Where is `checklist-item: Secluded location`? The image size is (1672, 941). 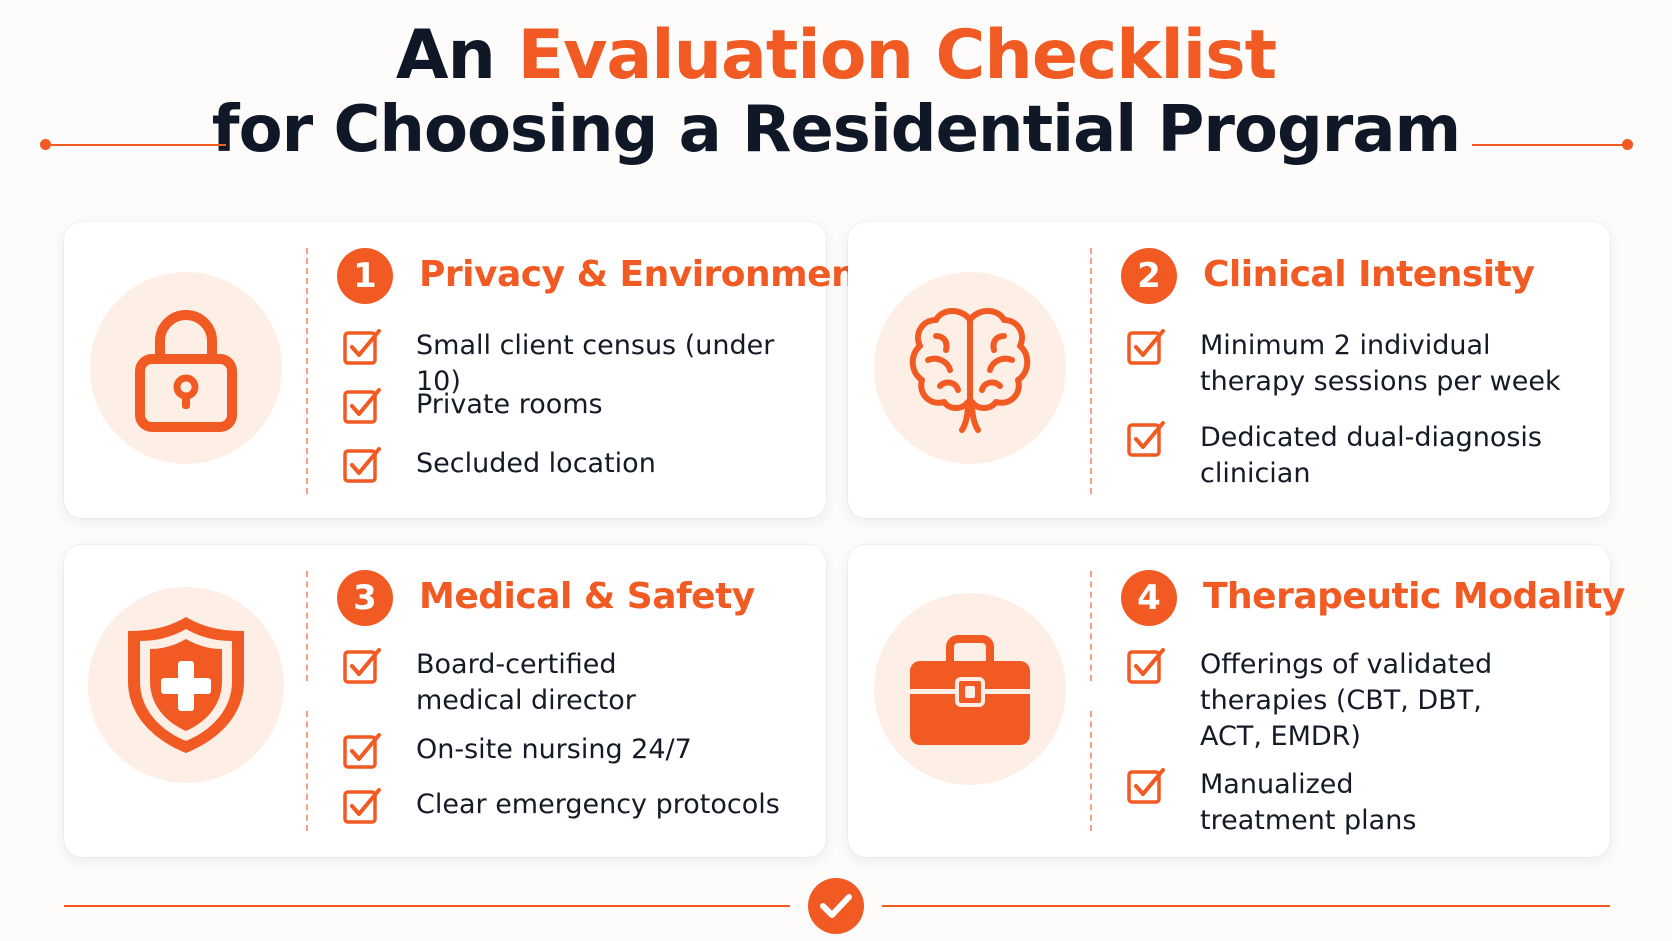
checklist-item: Secluded location is located at coordinates (499, 465).